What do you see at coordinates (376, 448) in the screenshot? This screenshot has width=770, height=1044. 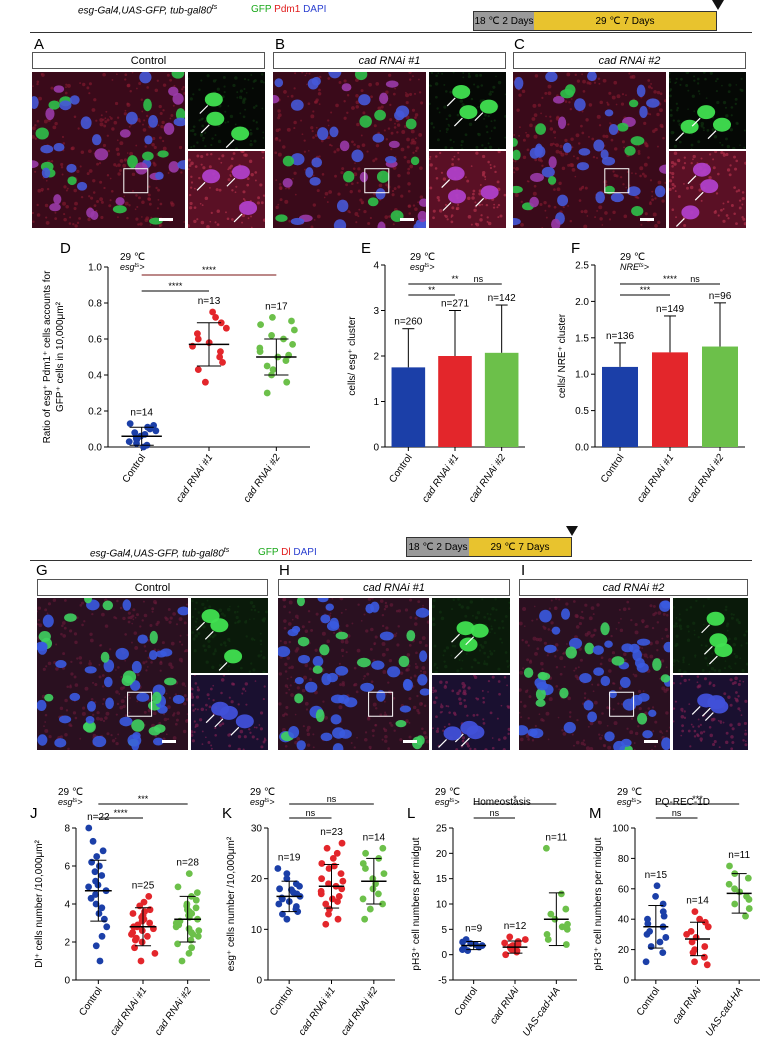 I see `y-tick-label: 0` at bounding box center [376, 448].